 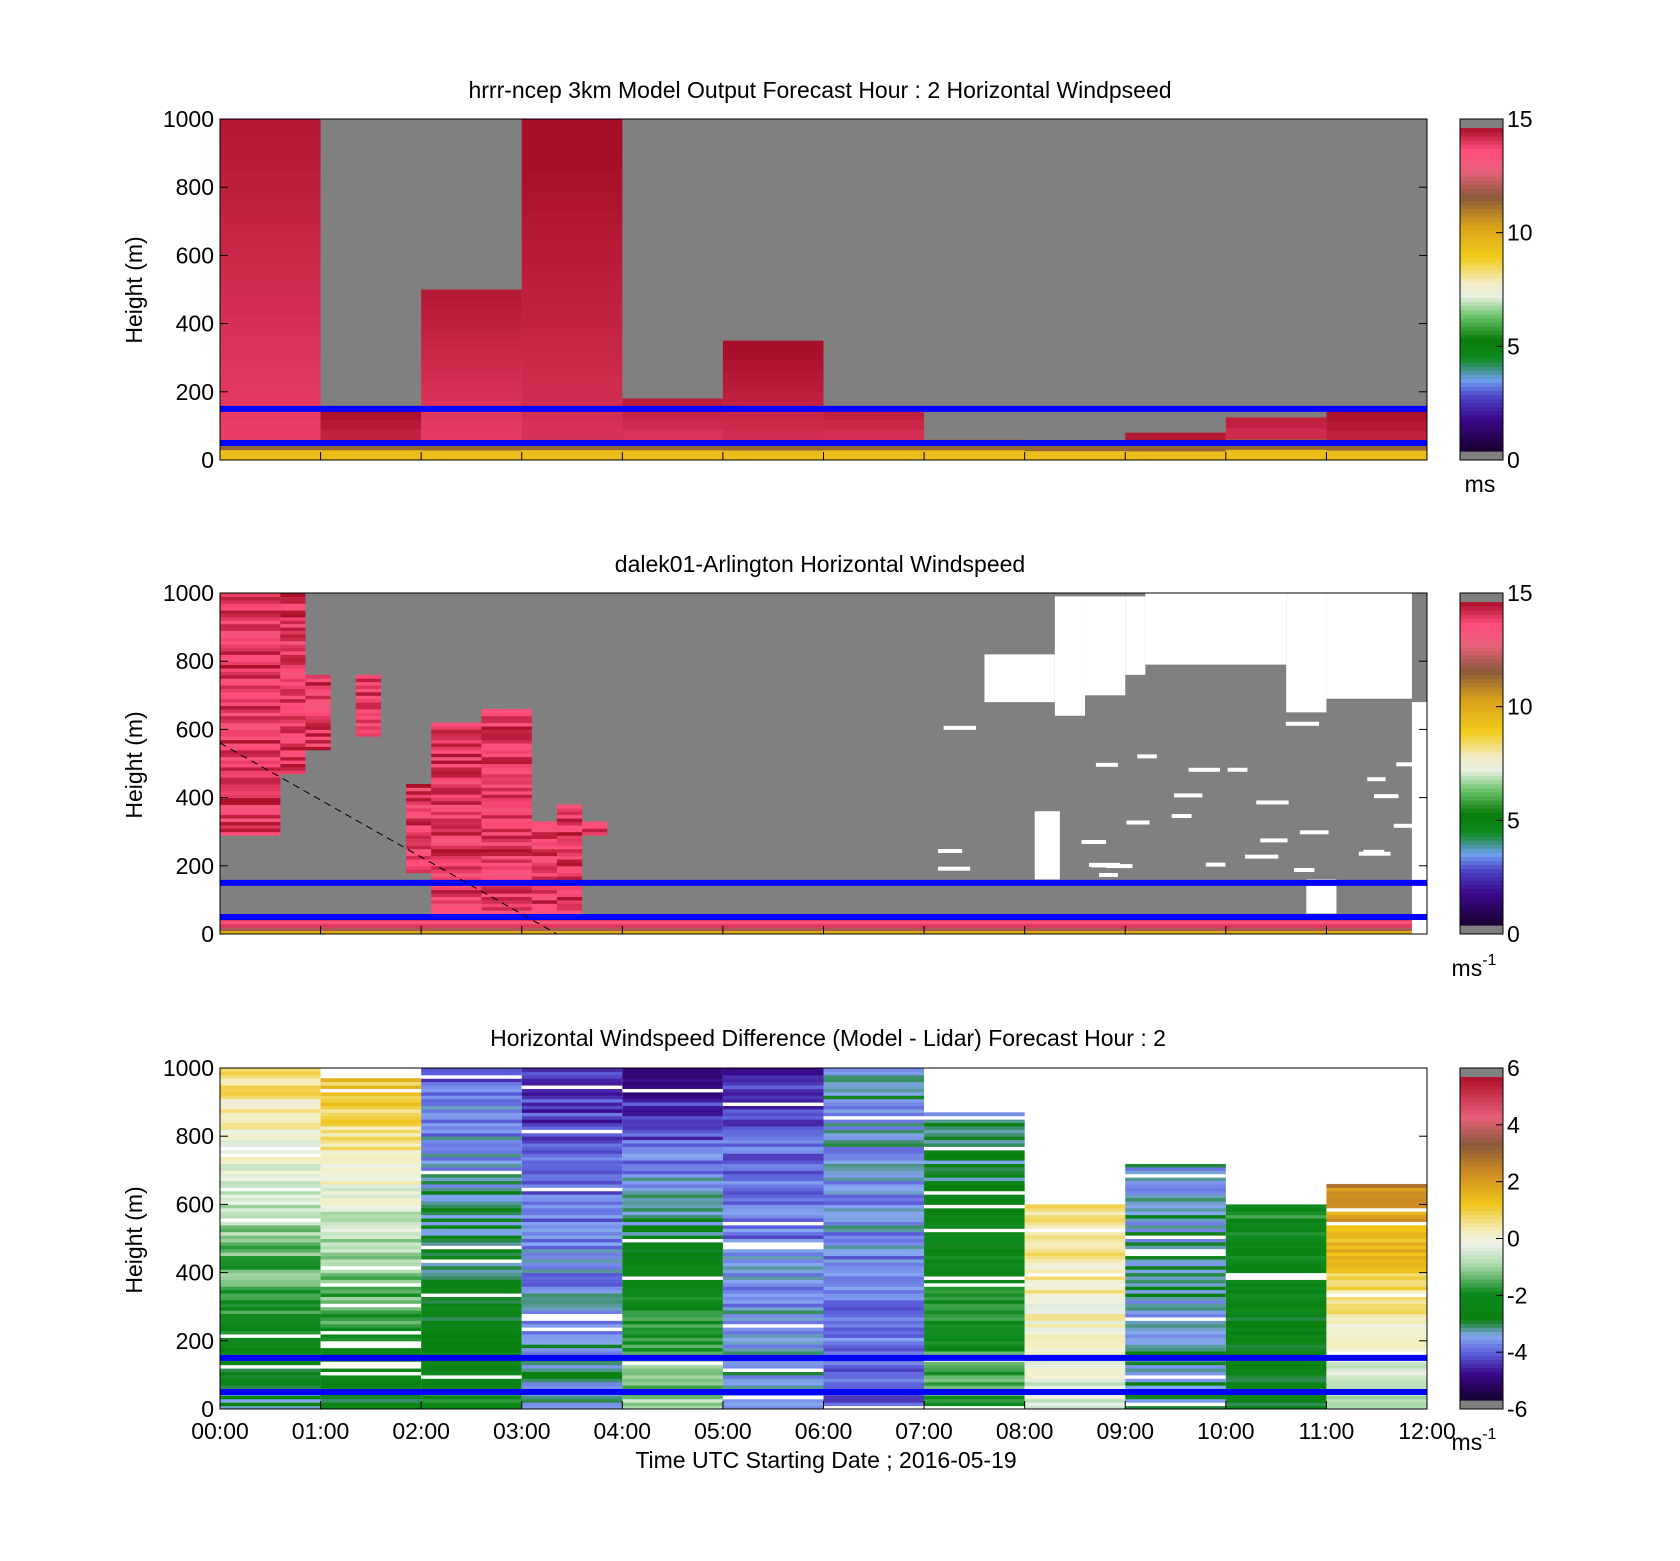 I want to click on y-tick-label: 0, so click(x=207, y=460).